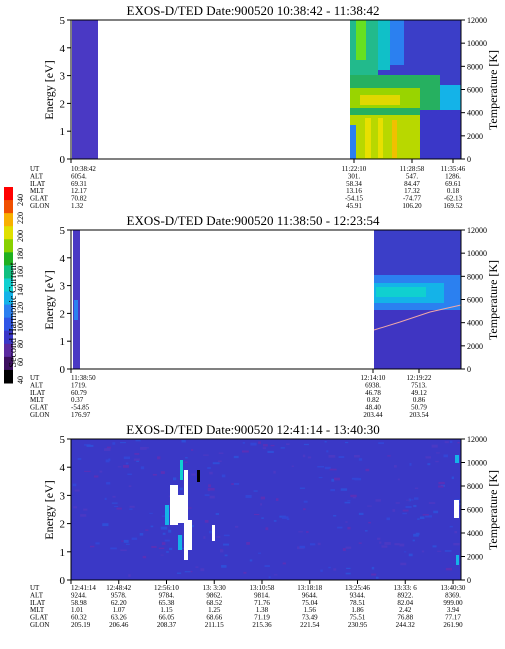 This screenshot has height=649, width=505. I want to click on y-tick-label: 3, so click(63, 496).